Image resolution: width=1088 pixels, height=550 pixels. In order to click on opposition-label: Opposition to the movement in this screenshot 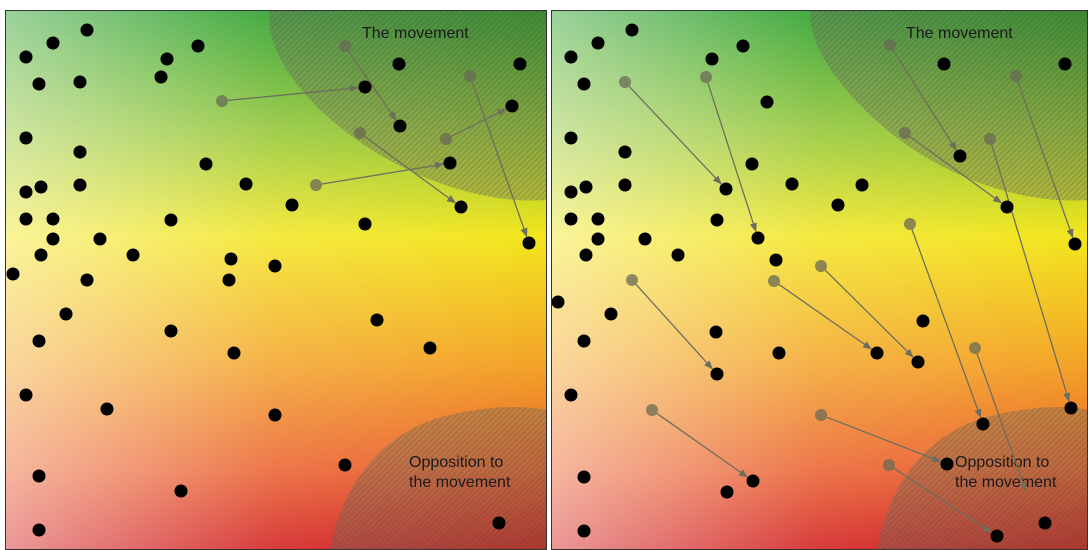, I will do `click(1006, 472)`.